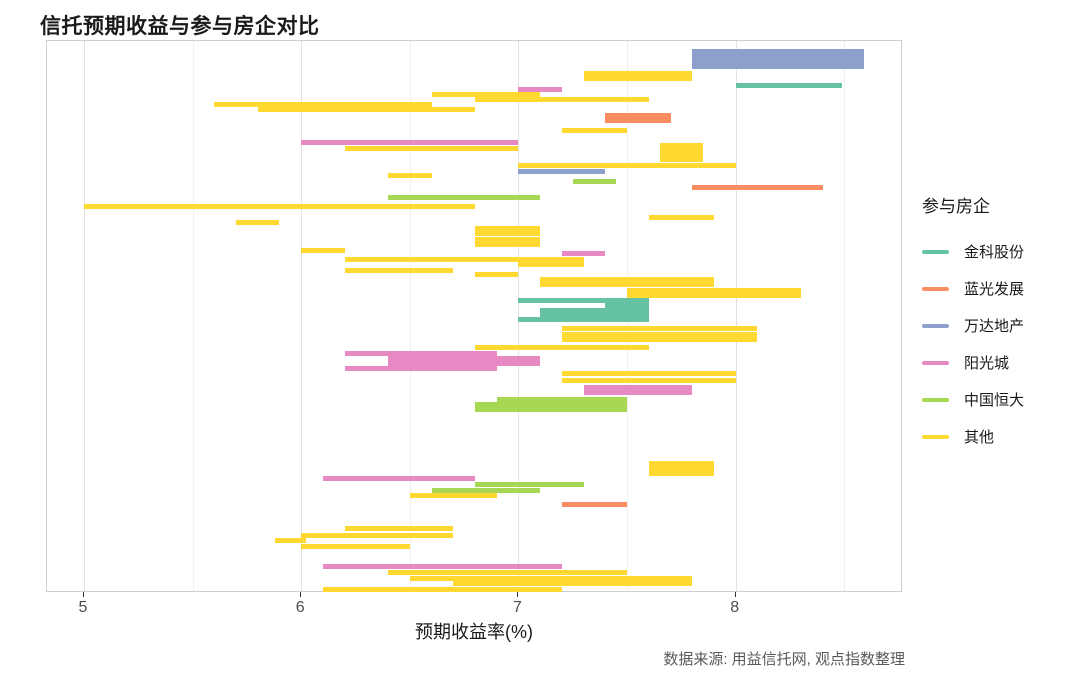 The height and width of the screenshot is (683, 1080). I want to click on legend-label: 蓝光发展, so click(994, 289).